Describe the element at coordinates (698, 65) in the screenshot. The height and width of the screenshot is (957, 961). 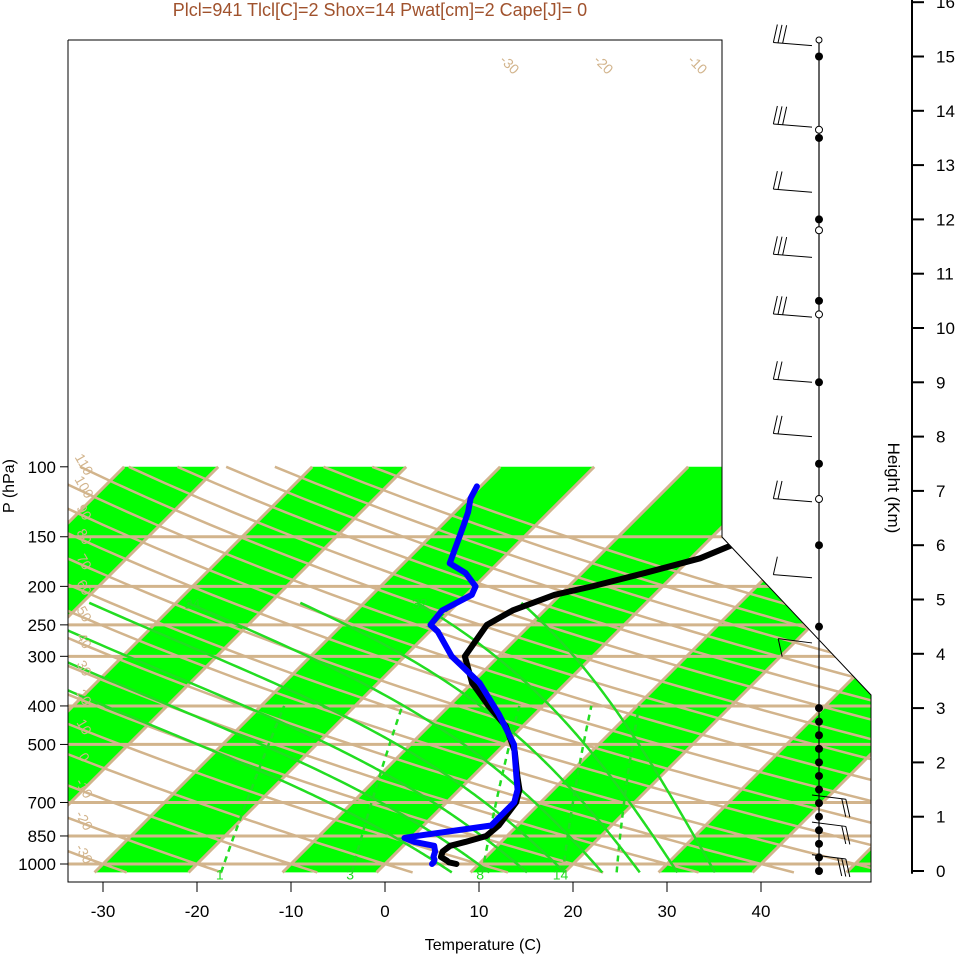
I see `isotherm-label: -10` at that location.